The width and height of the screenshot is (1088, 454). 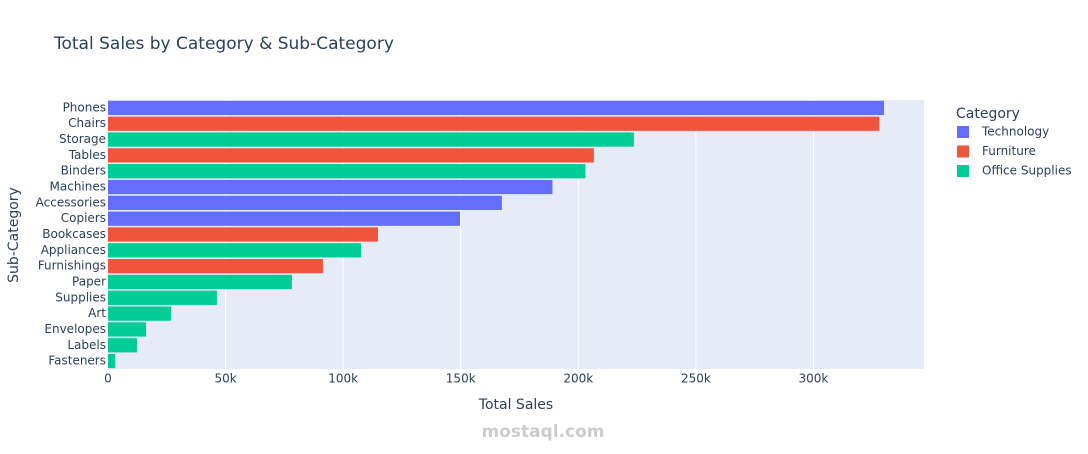 I want to click on y-tick-label: Envelopes, so click(x=75, y=329).